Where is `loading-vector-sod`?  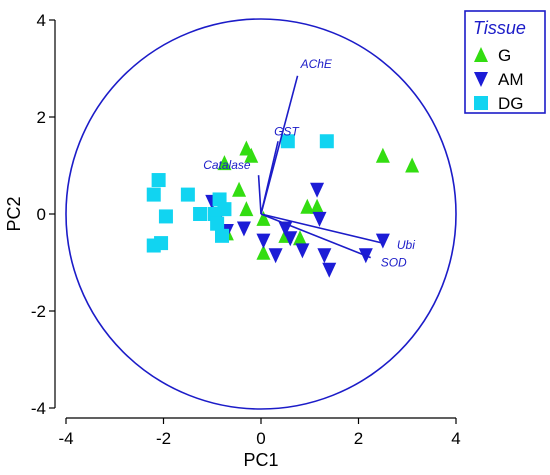
loading-vector-sod is located at coordinates (315, 236).